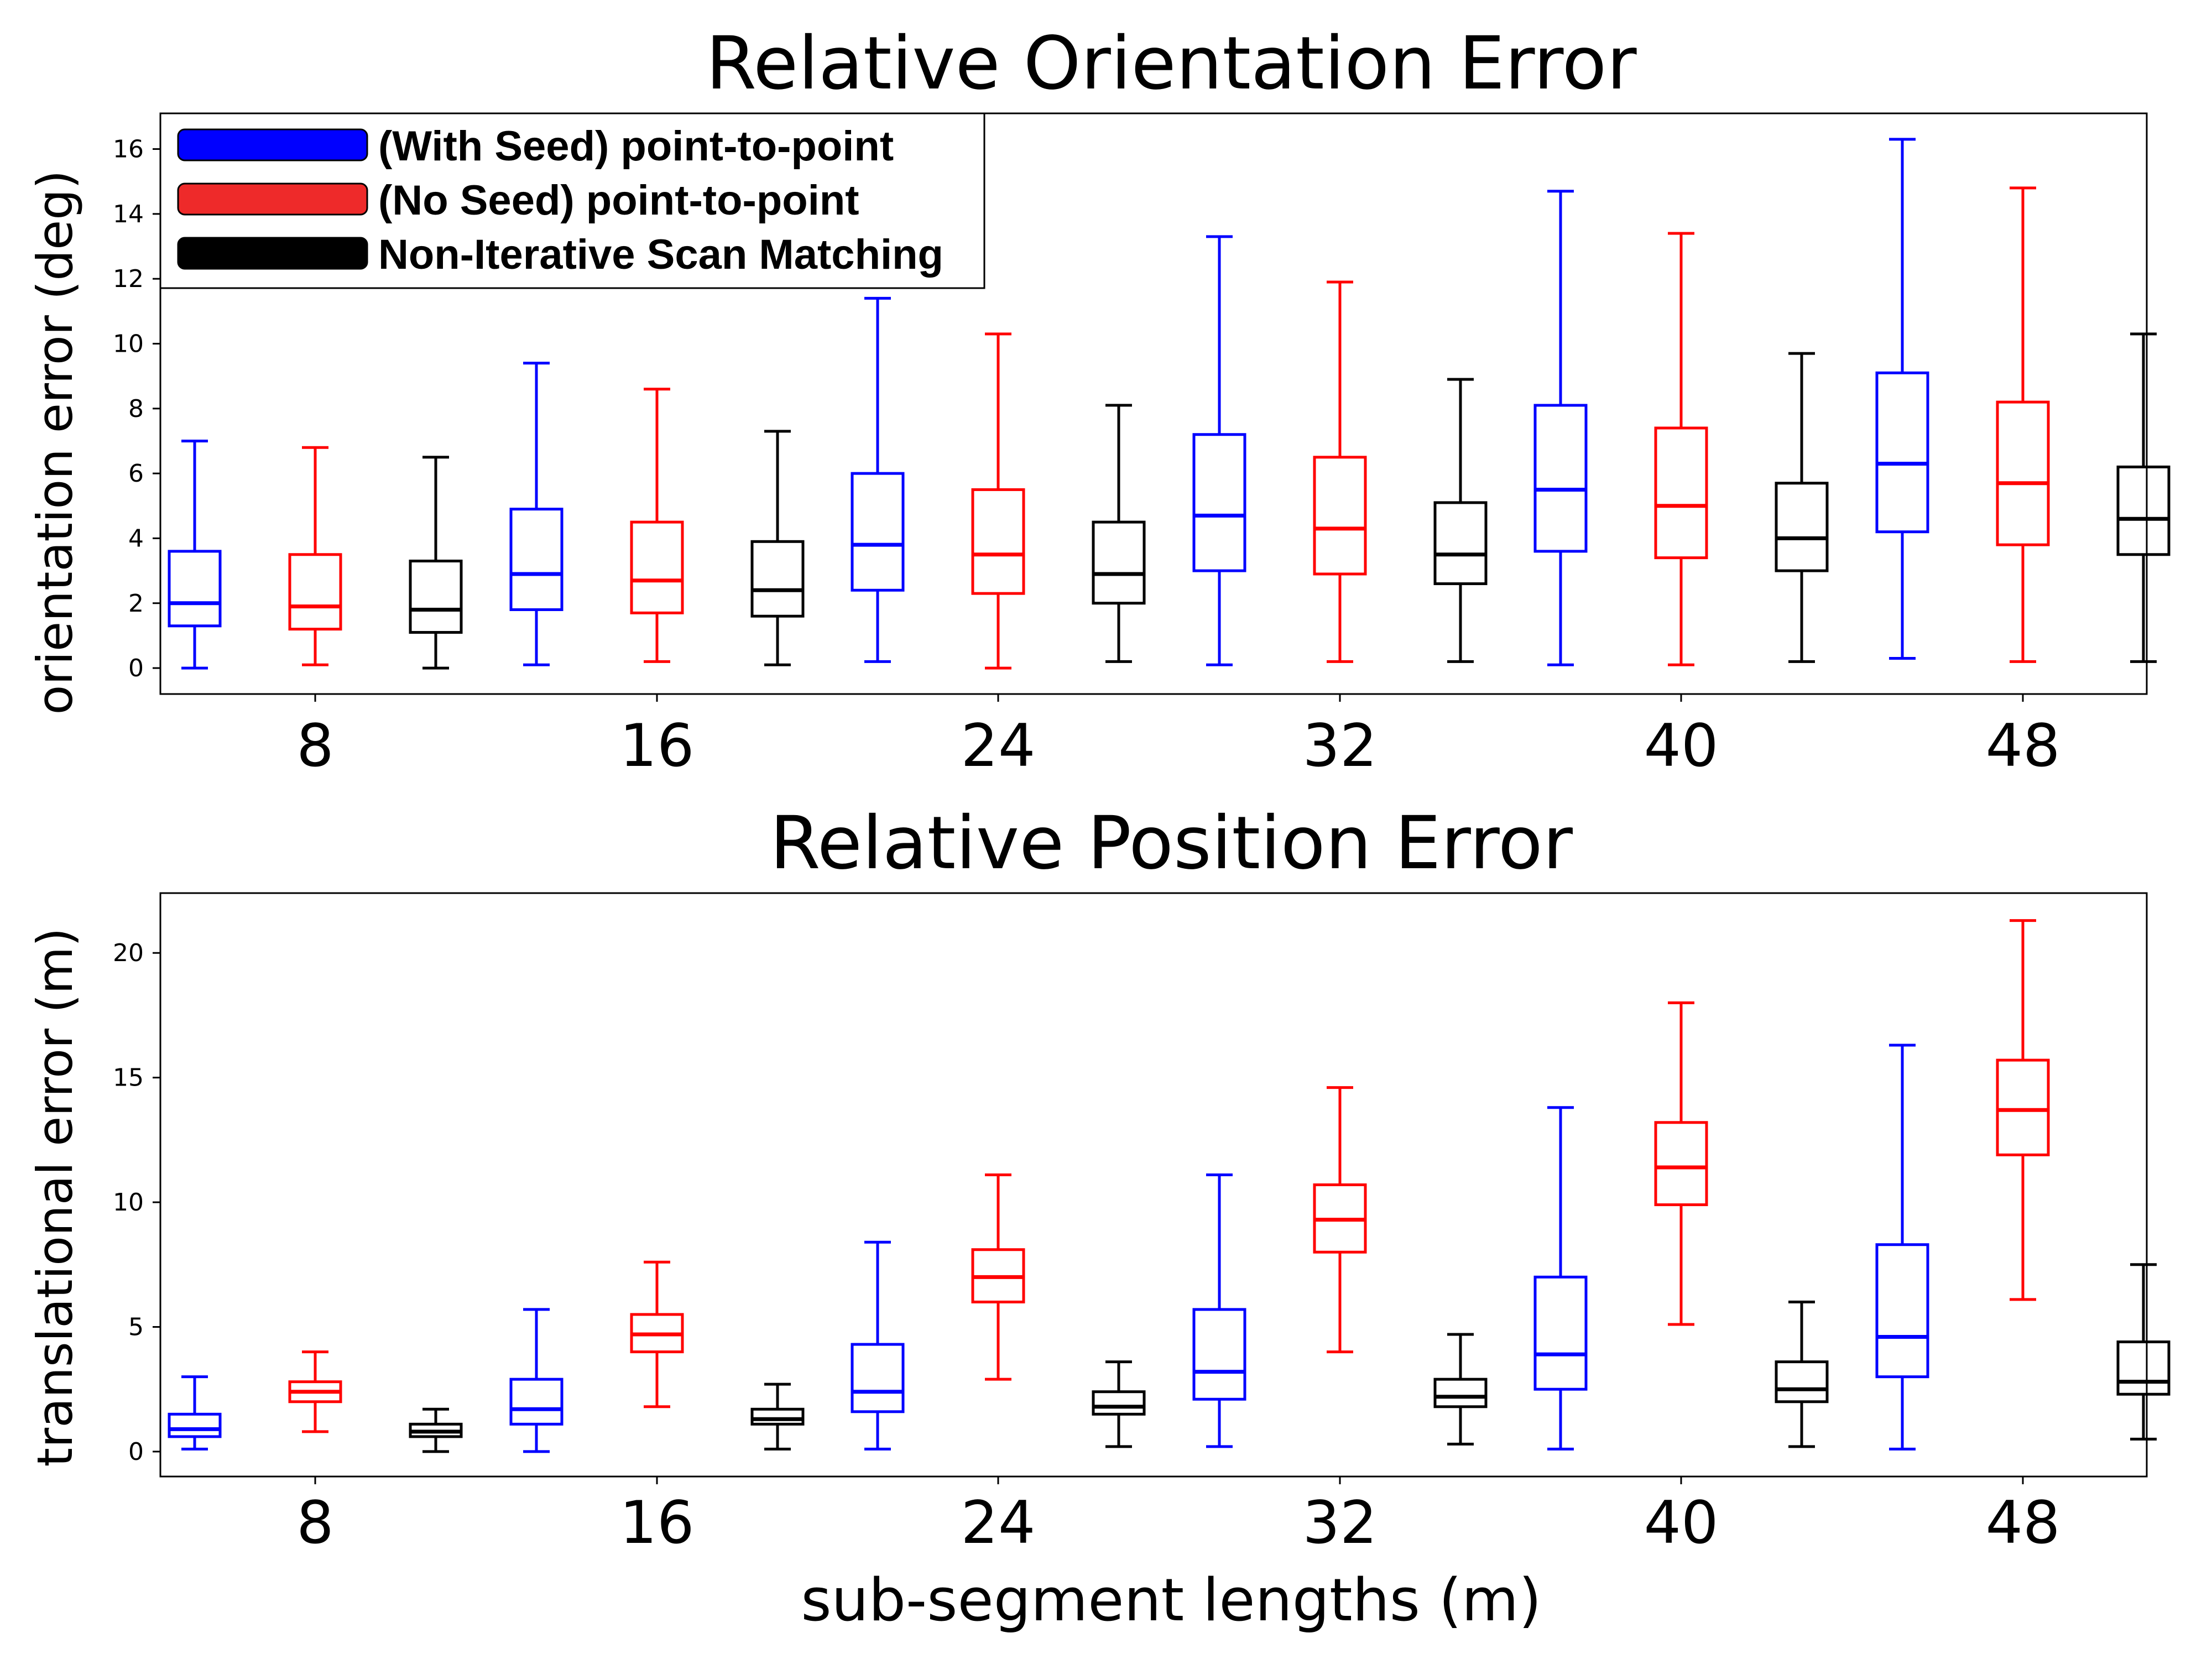  I want to click on orientation-chart-title: Relative Orientation Error, so click(1172, 64).